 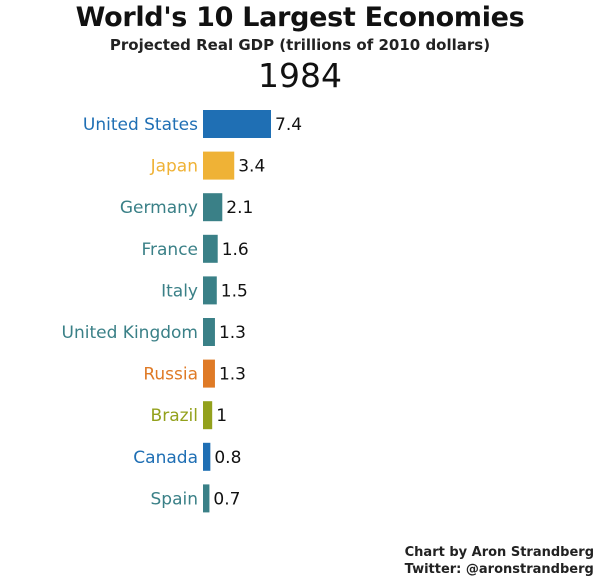 I want to click on value-label: 3.4, so click(x=251, y=167).